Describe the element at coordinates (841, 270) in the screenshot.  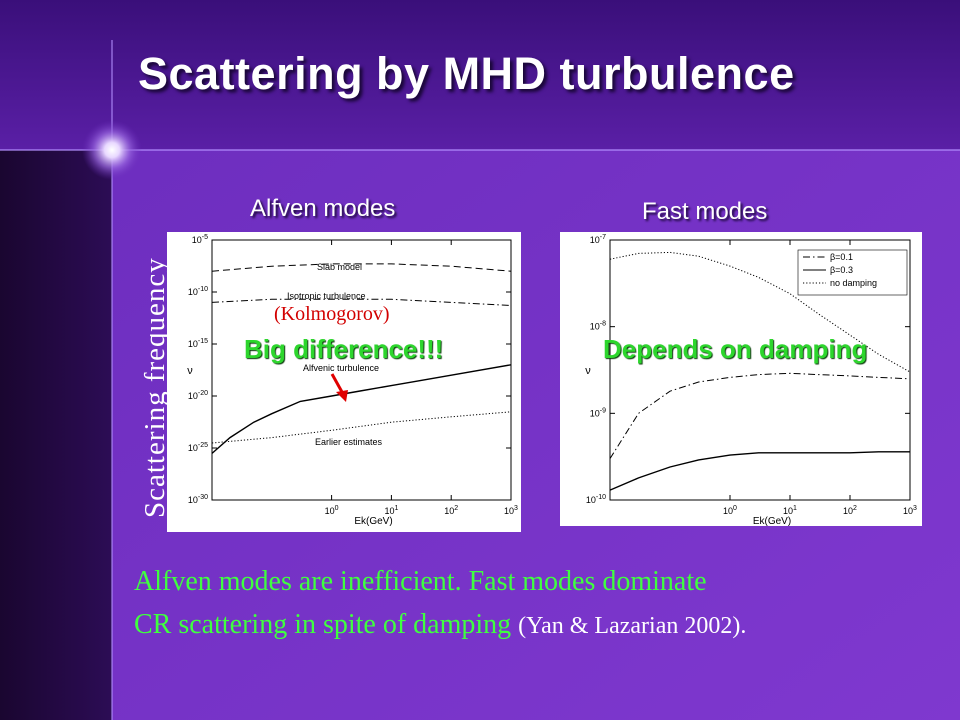
I see `legend-entry: β=0.3` at that location.